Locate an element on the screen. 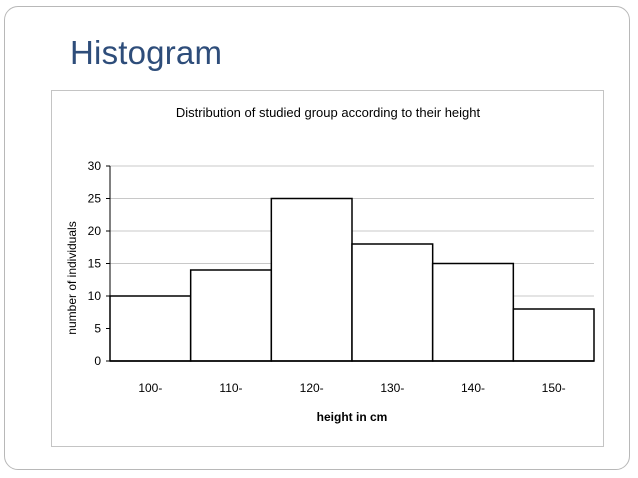 The height and width of the screenshot is (478, 638). x-tick-label: 110- is located at coordinates (230, 388).